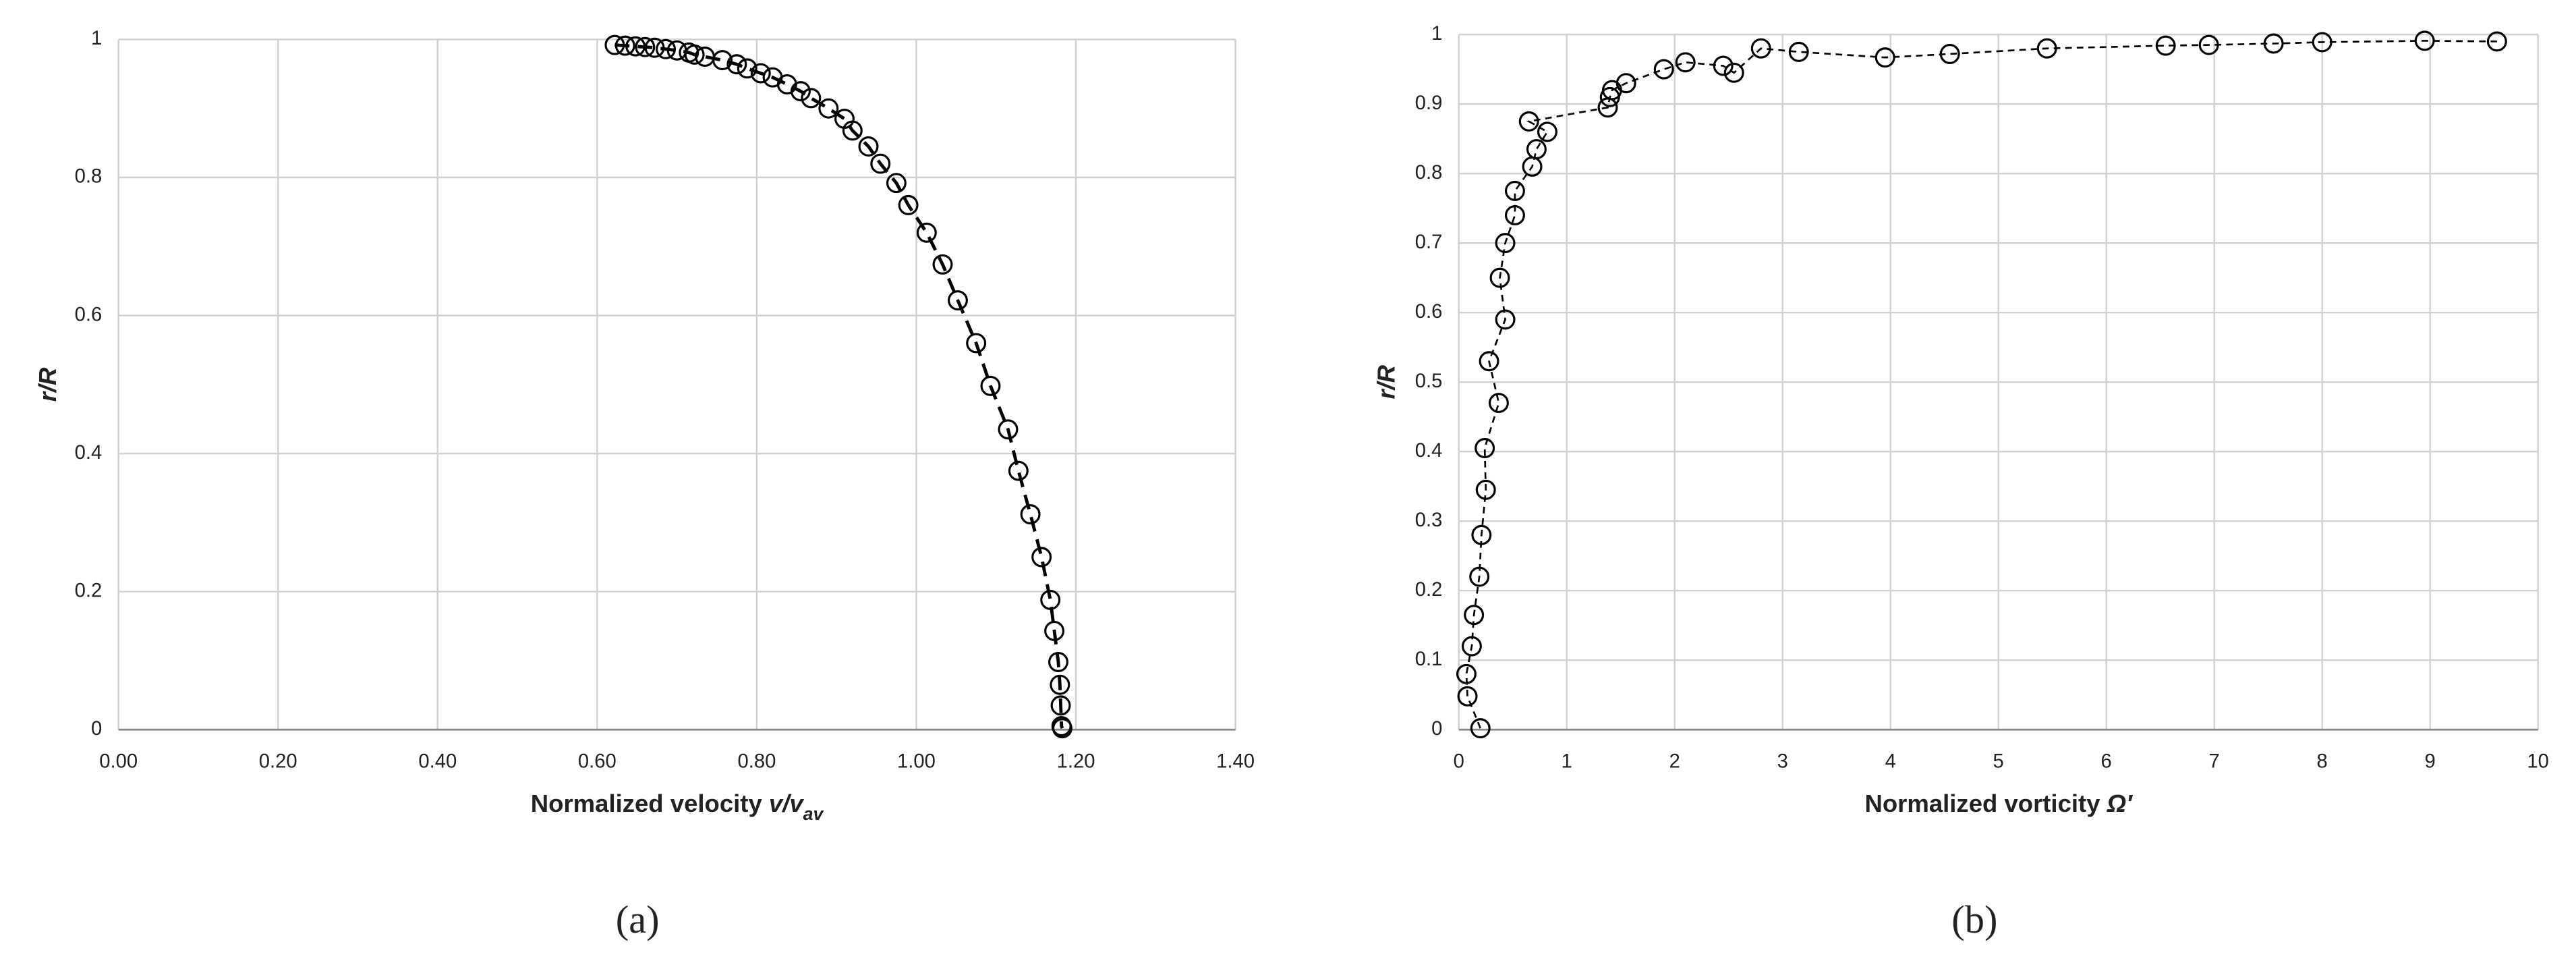 This screenshot has height=963, width=2576. I want to click on x-tick-label: 0.40, so click(437, 762).